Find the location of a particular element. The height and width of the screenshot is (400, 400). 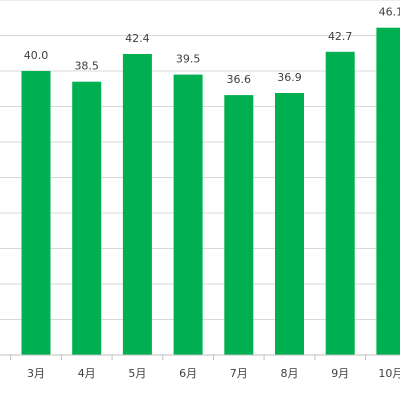

data-label: 36.6 is located at coordinates (239, 79).